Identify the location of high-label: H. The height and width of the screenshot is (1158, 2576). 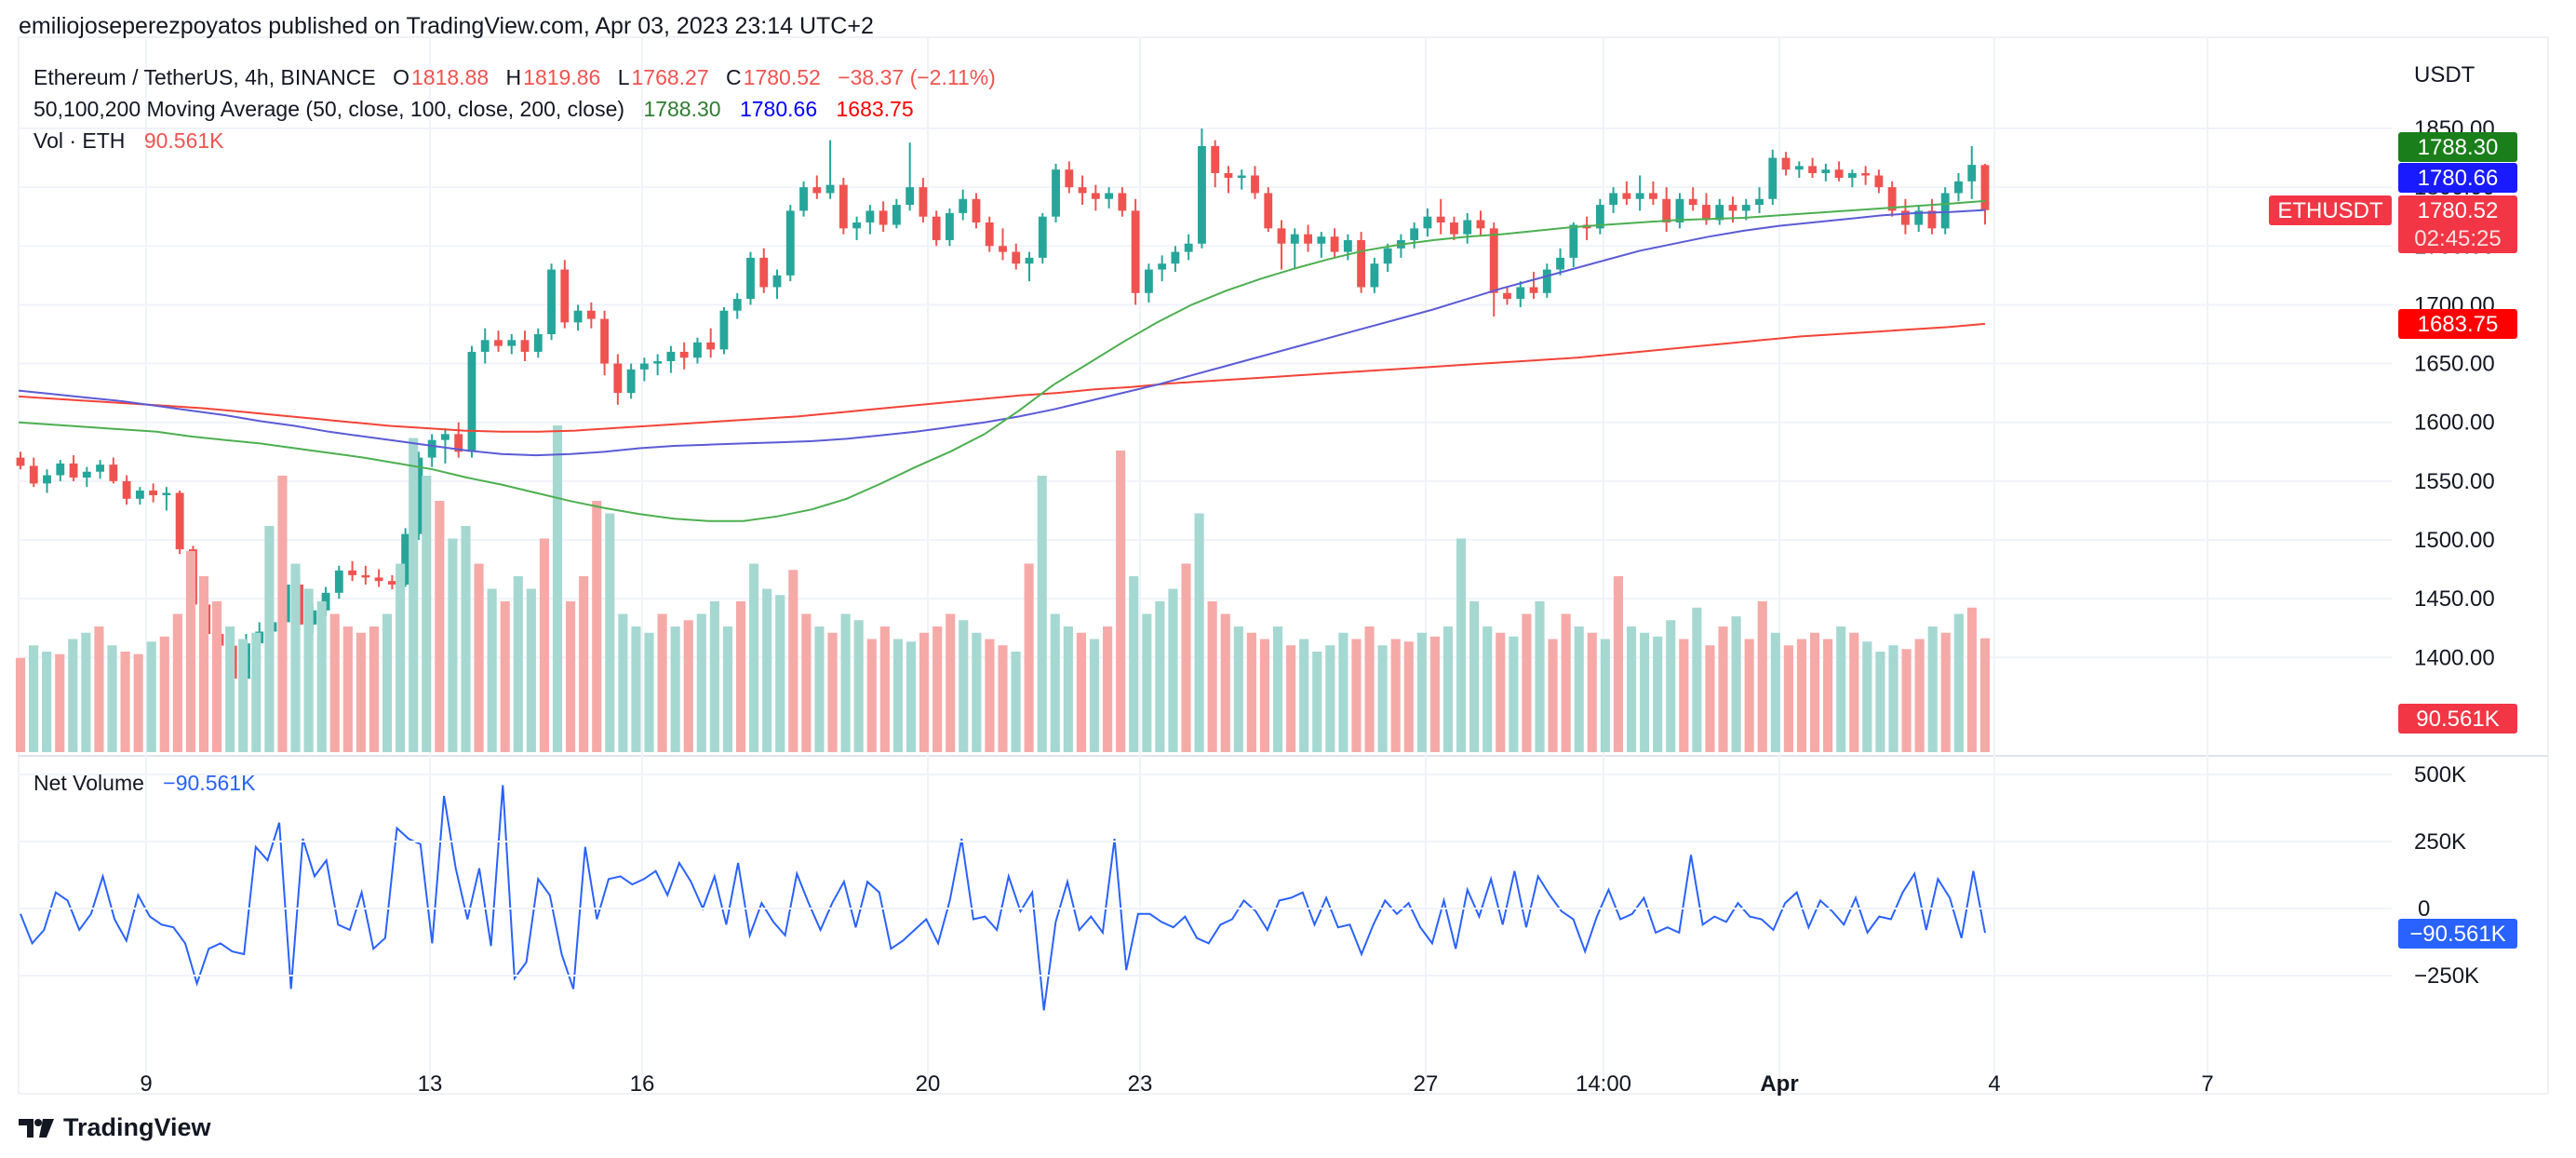
(513, 77).